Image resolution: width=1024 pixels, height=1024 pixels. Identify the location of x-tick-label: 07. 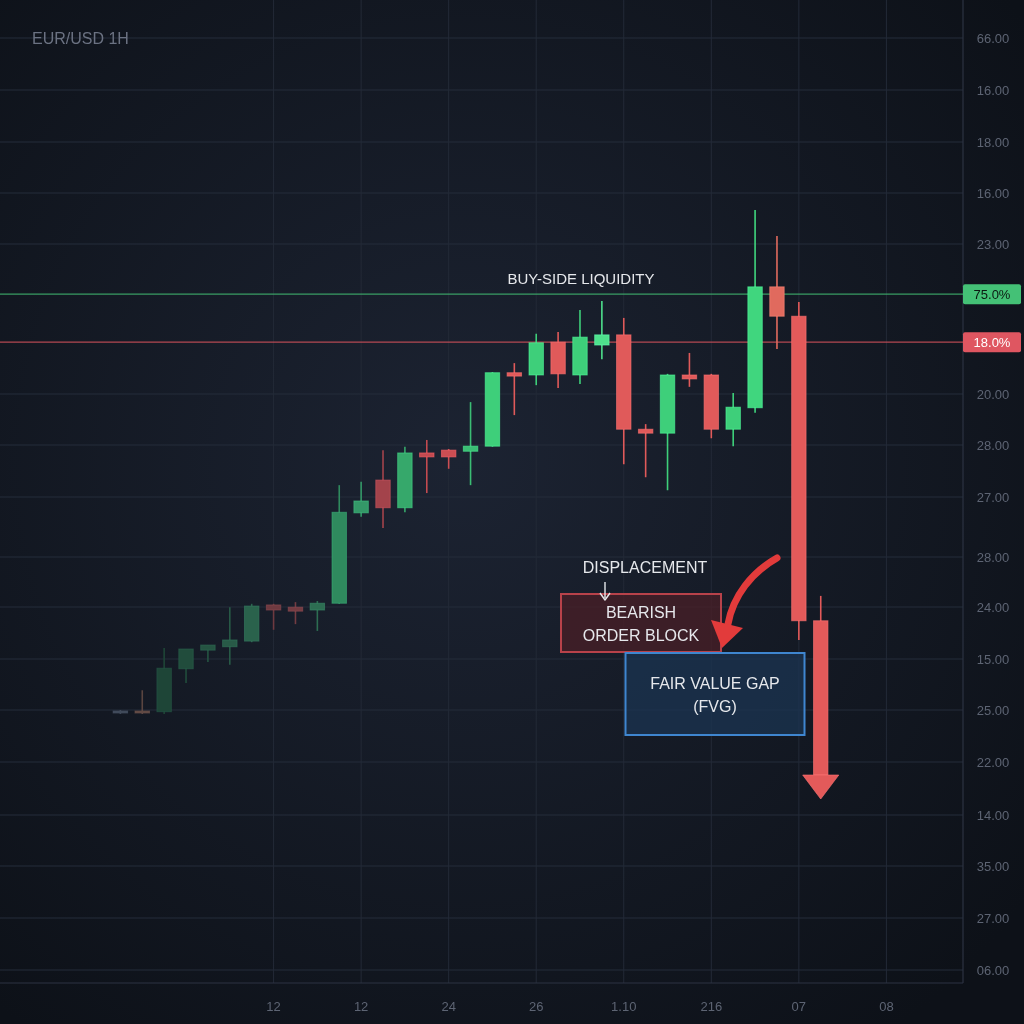
(799, 1006).